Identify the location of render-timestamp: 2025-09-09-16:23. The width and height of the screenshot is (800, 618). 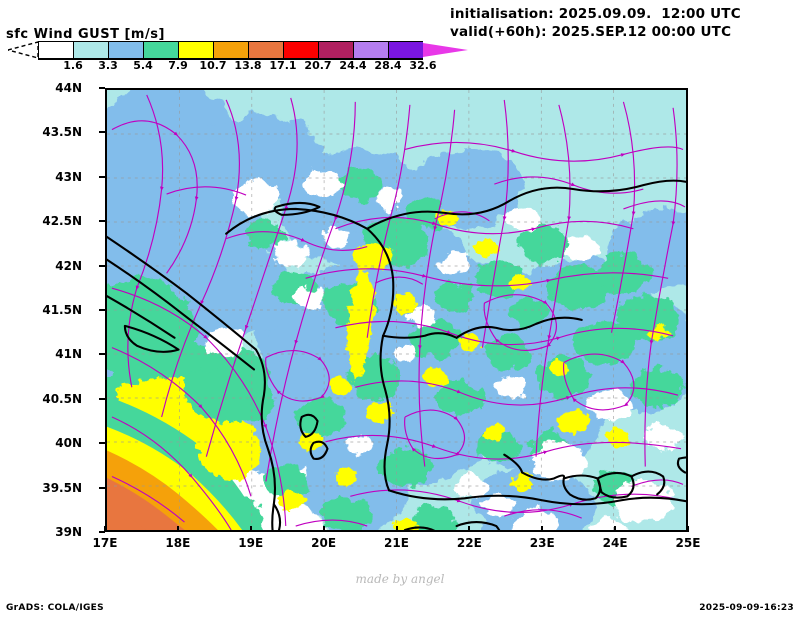
(746, 608).